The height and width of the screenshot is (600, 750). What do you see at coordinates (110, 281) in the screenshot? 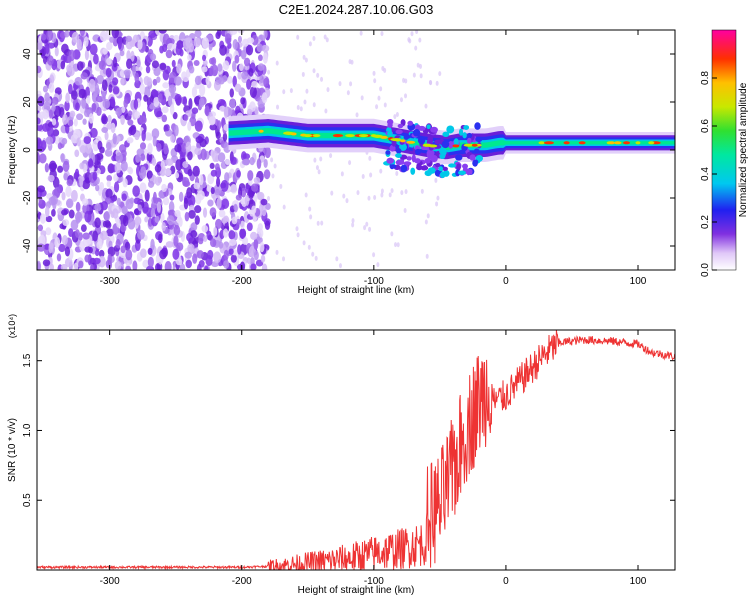
I see `x-tick-label: -300` at bounding box center [110, 281].